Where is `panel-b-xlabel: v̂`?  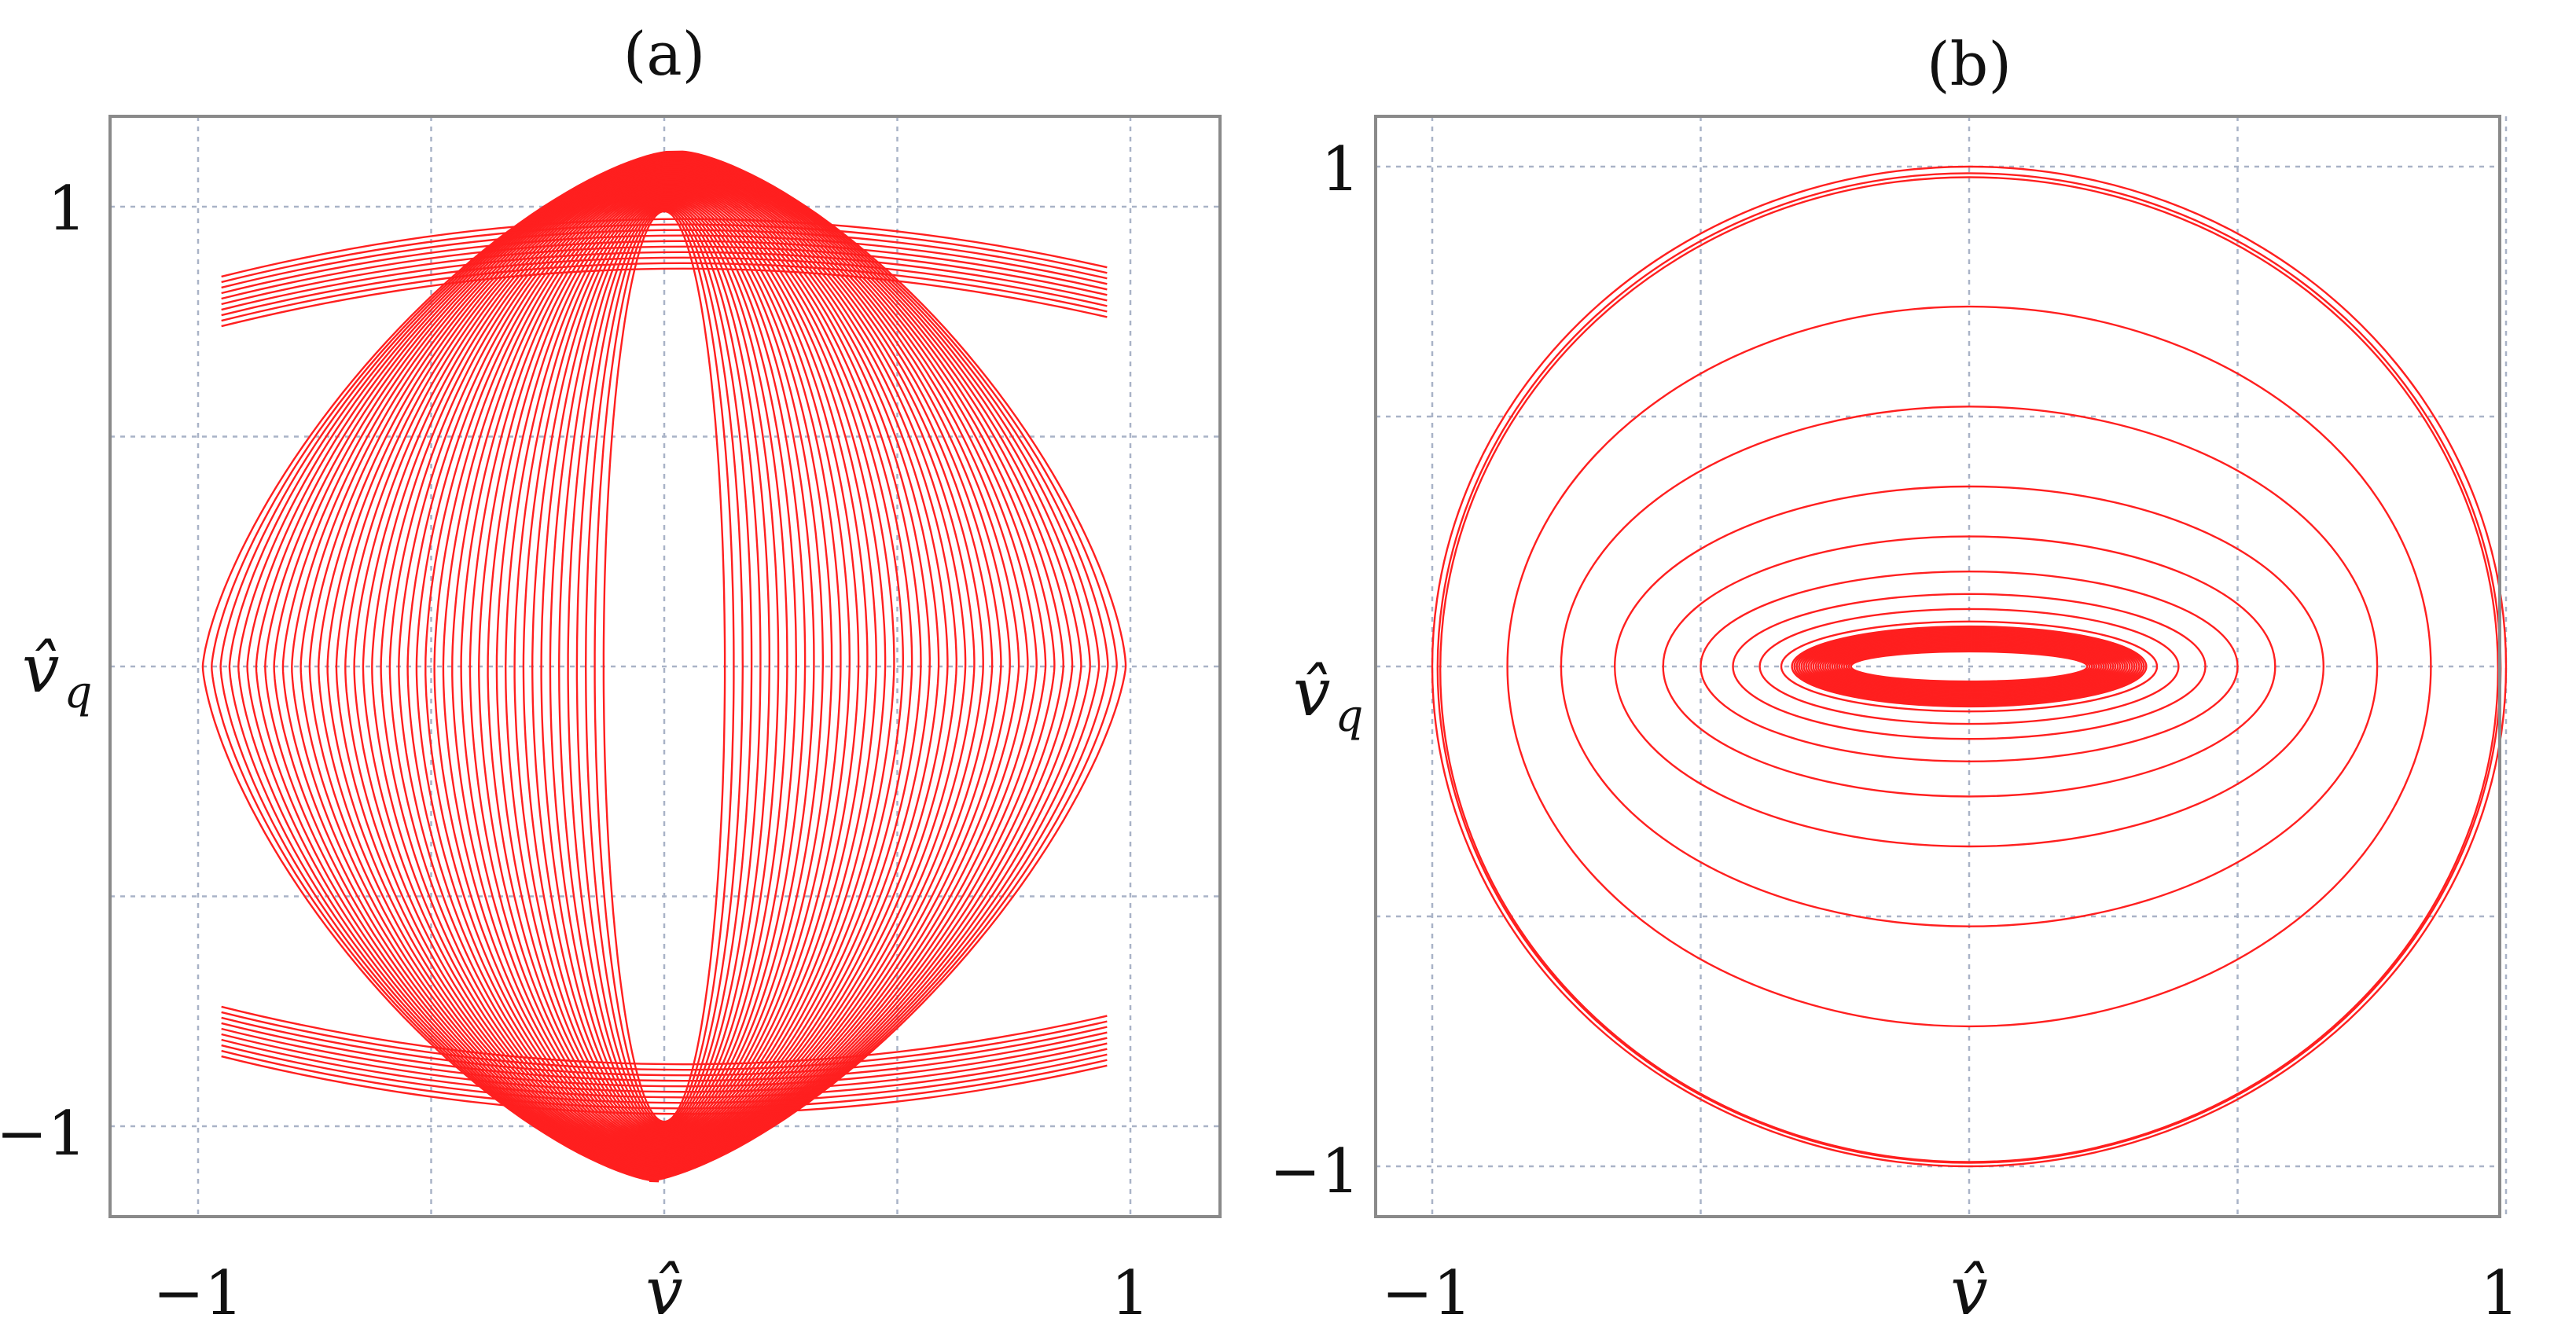
panel-b-xlabel: v̂ is located at coordinates (1968, 1291).